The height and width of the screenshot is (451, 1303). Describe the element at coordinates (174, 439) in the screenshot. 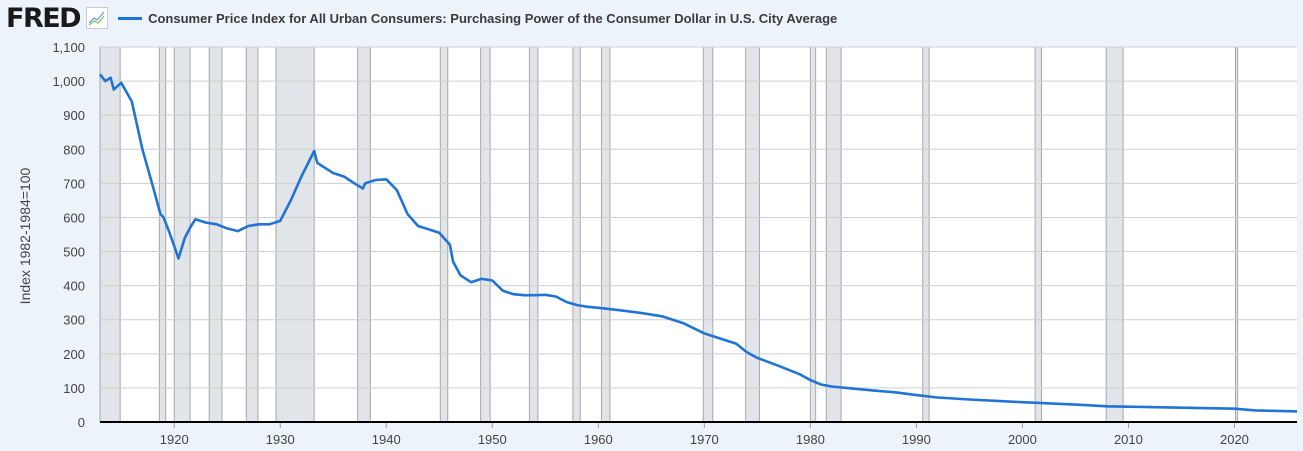

I see `x-tick-label: 1920` at that location.